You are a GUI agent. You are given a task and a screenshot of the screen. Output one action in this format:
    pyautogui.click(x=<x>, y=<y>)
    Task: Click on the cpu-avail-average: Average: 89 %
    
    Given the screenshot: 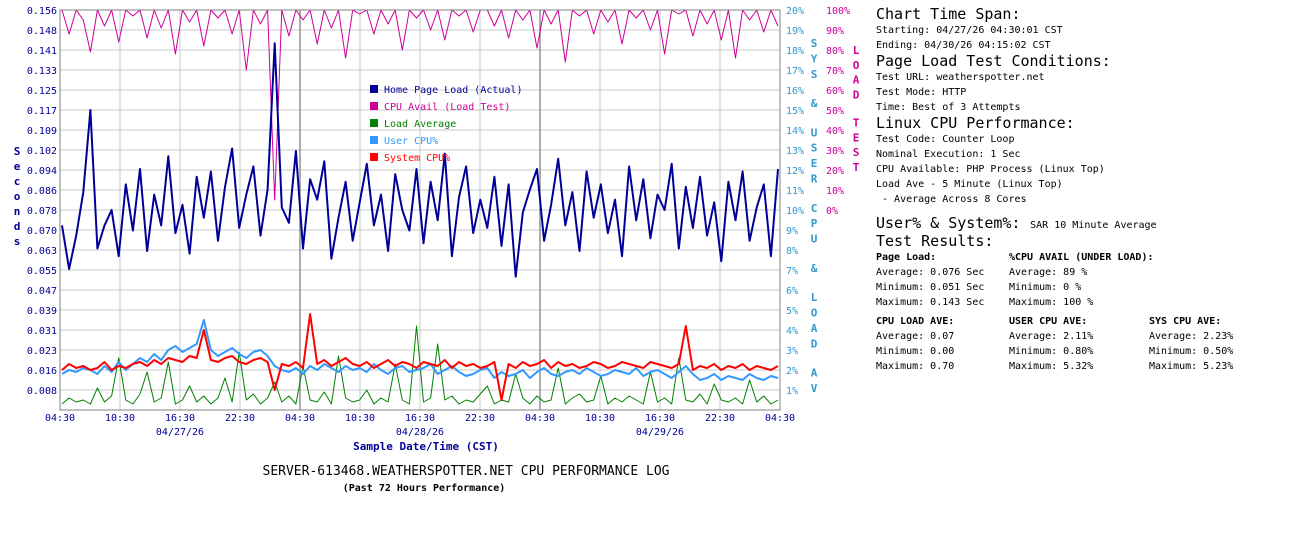 What is the action you would take?
    pyautogui.click(x=1048, y=272)
    